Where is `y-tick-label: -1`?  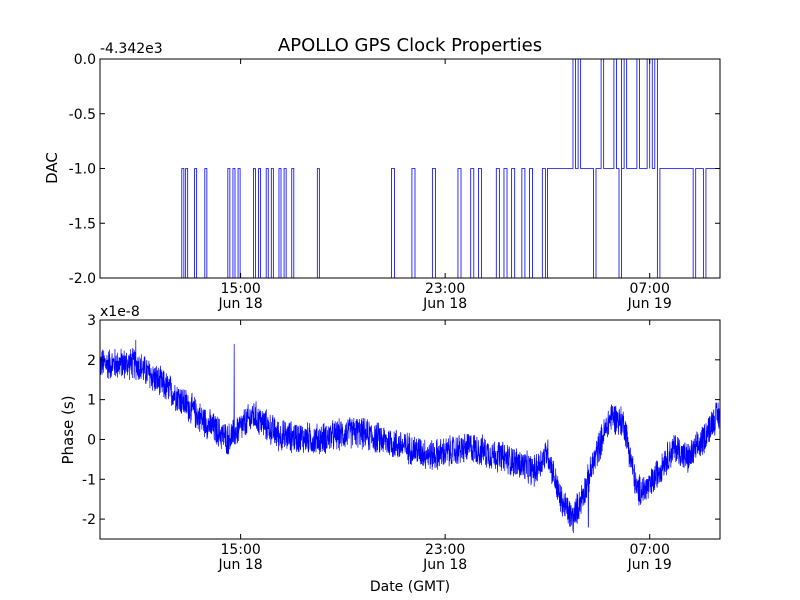 y-tick-label: -1 is located at coordinates (89, 480).